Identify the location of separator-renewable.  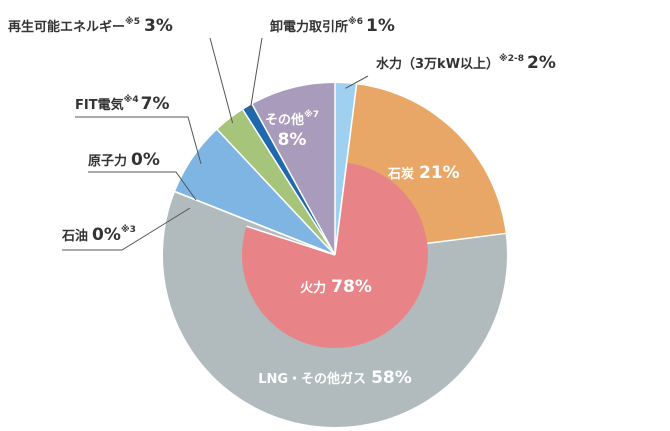
(276, 192).